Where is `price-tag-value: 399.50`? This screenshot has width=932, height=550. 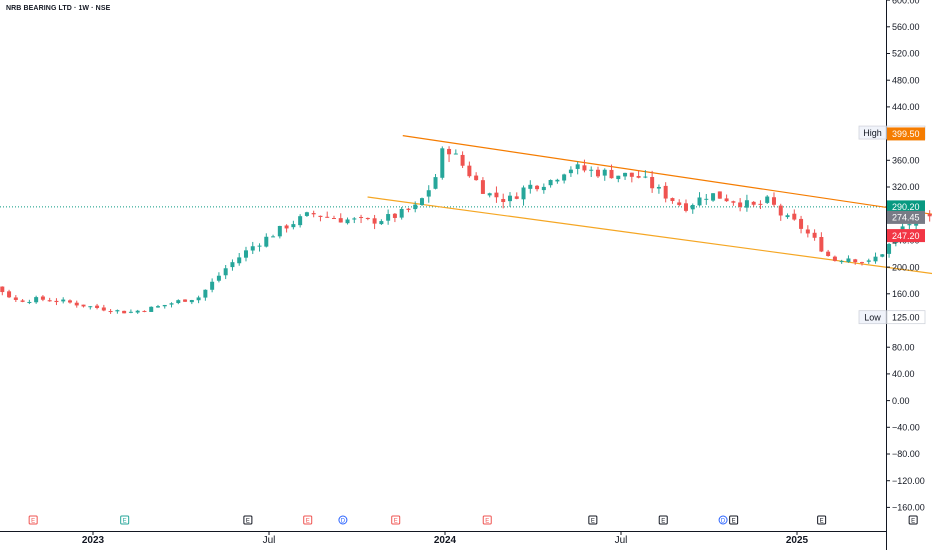
price-tag-value: 399.50 is located at coordinates (906, 134).